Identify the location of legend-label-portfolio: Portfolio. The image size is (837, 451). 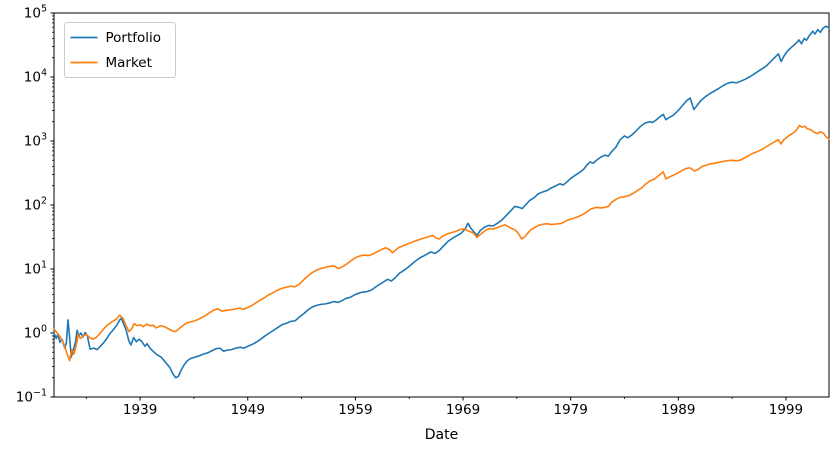
(134, 38).